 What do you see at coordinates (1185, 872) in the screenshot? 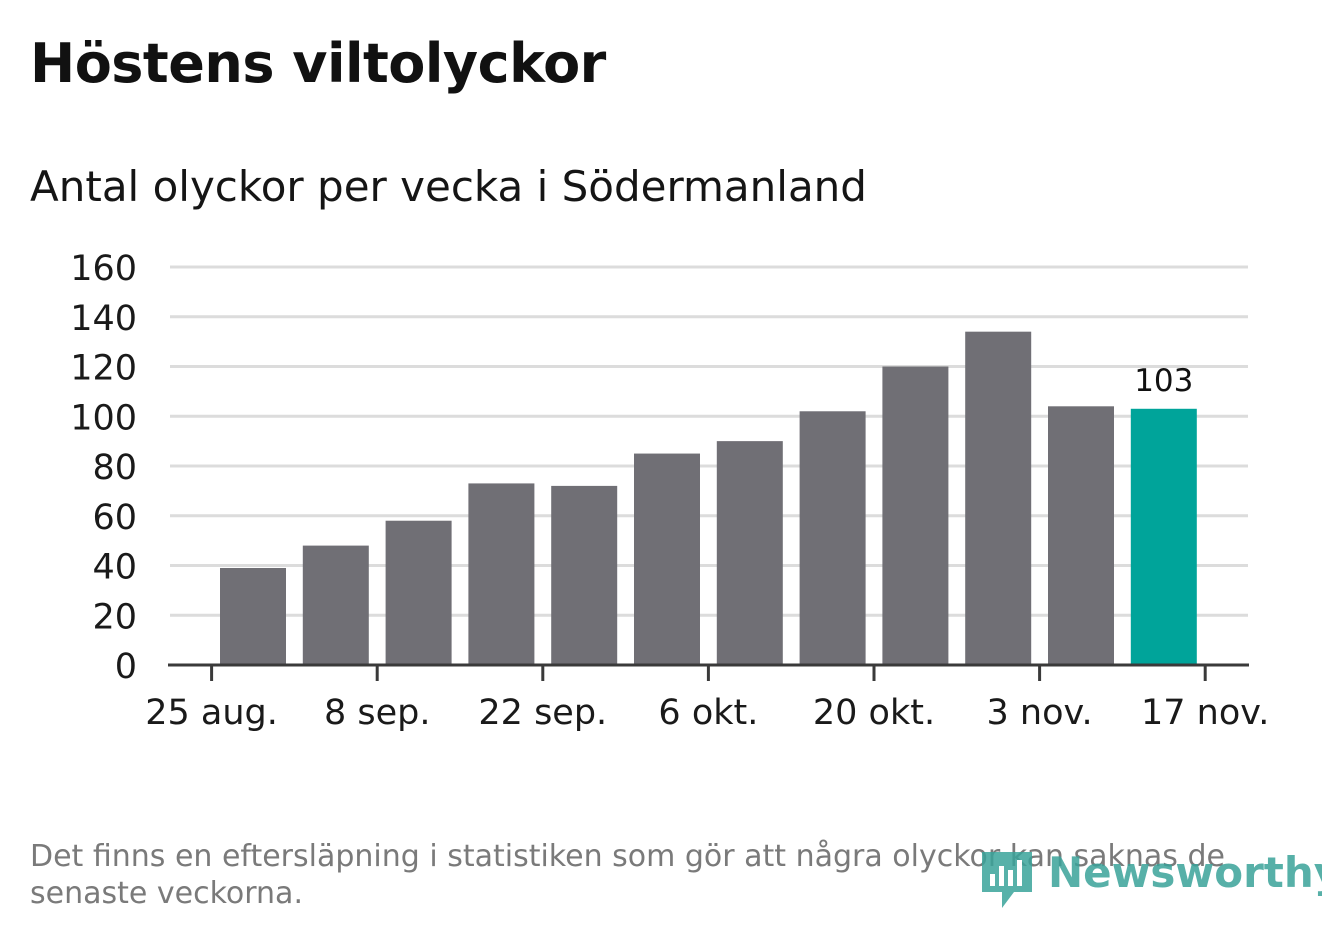
I see `newsworthy-logo-text: Newsworthy` at bounding box center [1185, 872].